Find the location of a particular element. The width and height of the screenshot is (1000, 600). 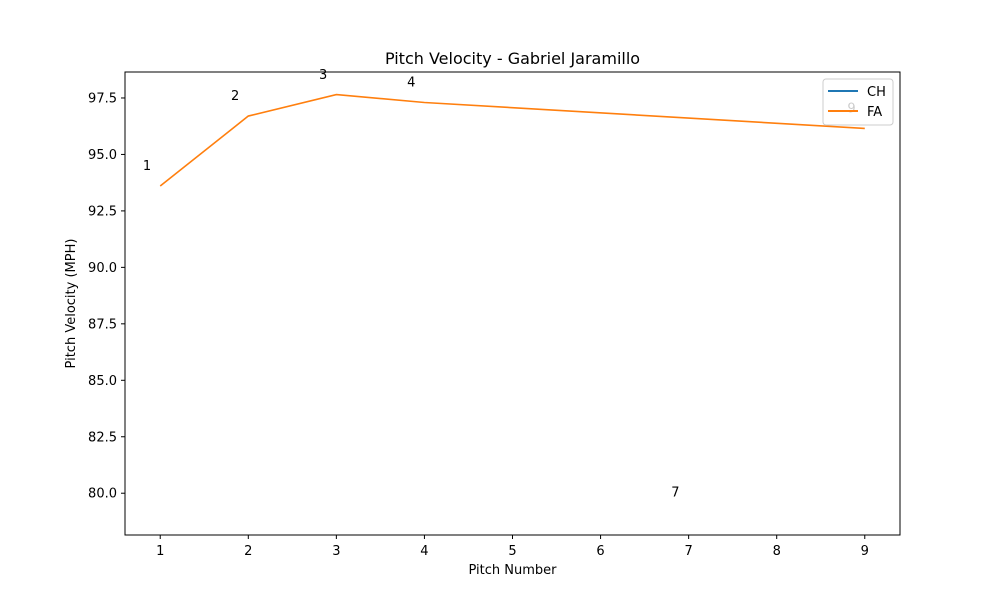

x-tick-label: 5 is located at coordinates (512, 551).